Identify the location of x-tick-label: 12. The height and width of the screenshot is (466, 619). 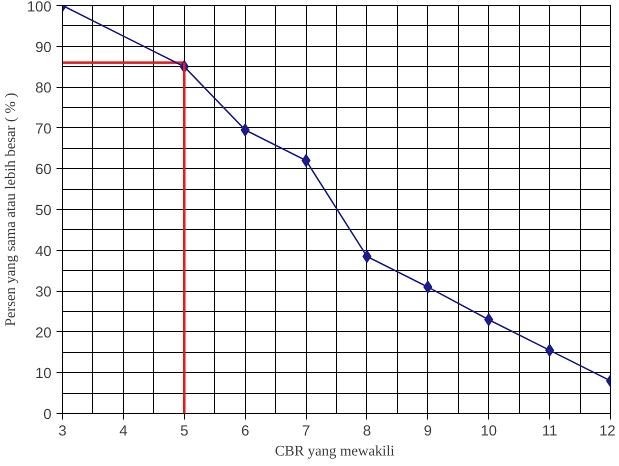
(607, 432).